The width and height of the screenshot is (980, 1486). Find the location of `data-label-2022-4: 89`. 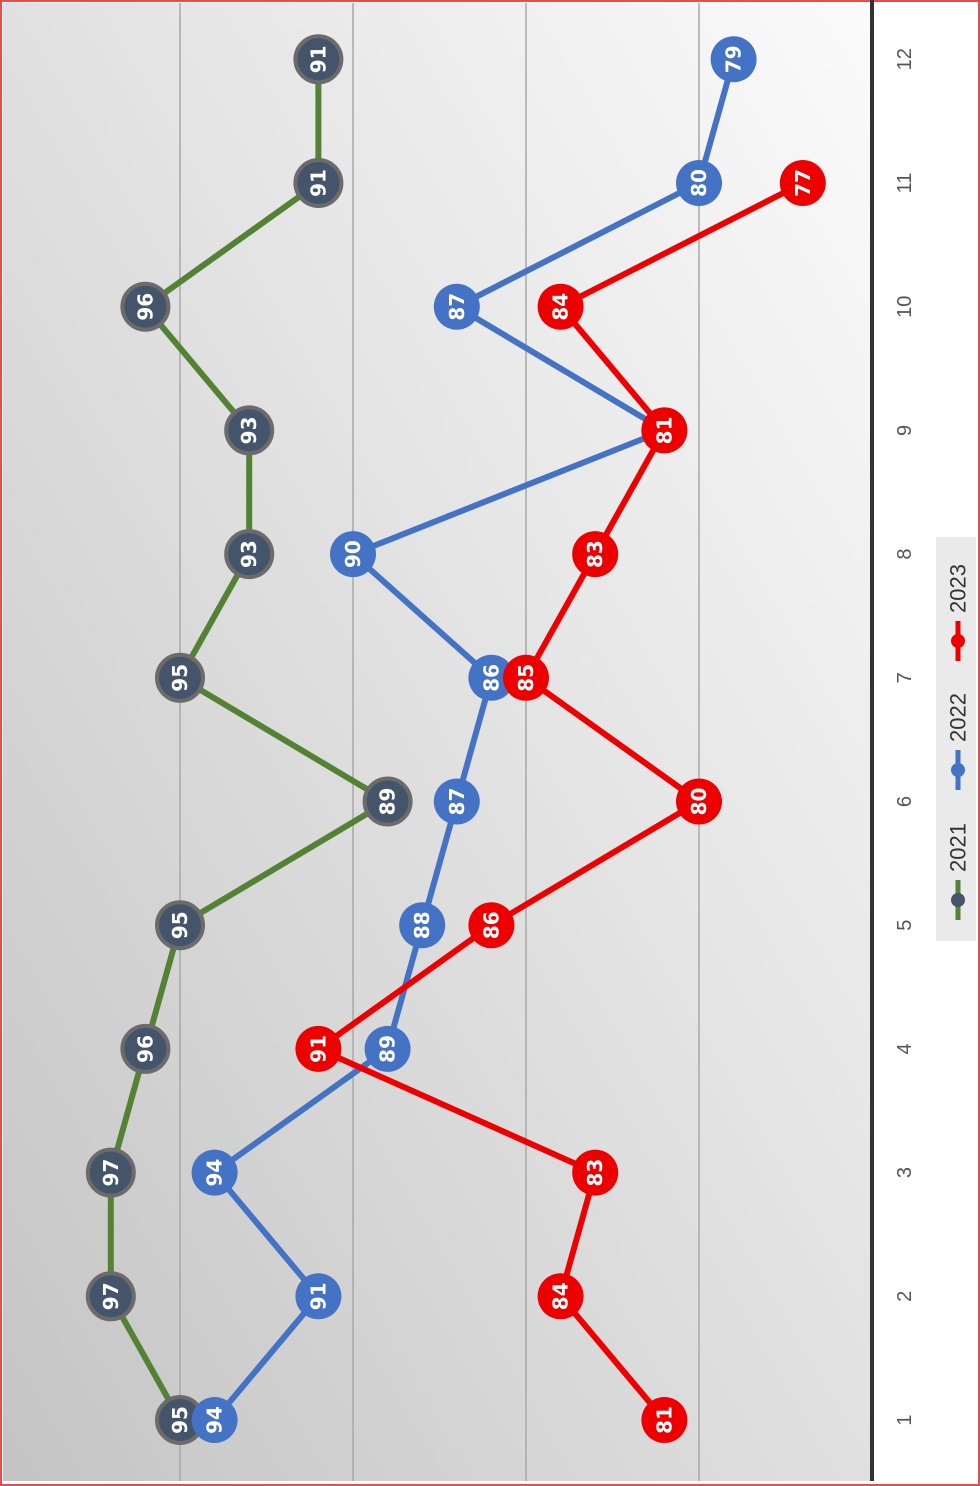

data-label-2022-4: 89 is located at coordinates (388, 1049).